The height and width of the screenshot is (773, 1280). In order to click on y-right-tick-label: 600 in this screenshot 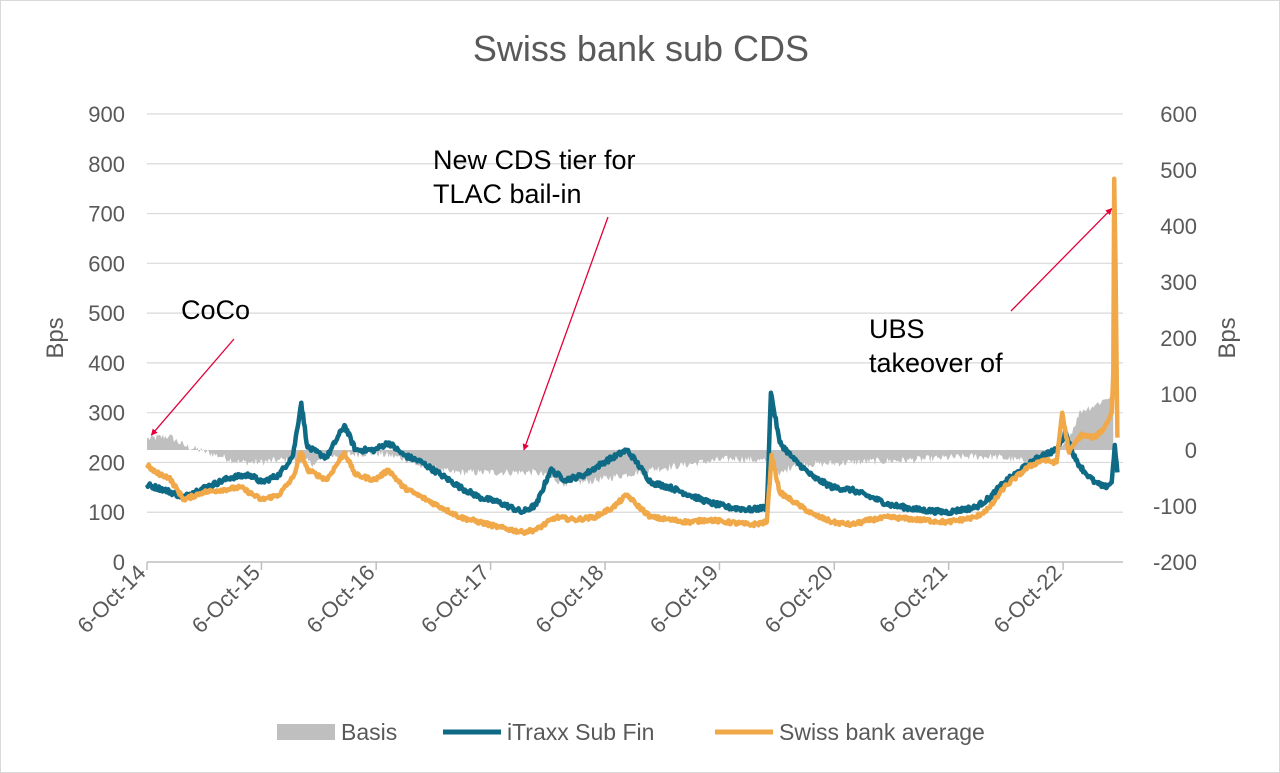, I will do `click(1178, 114)`.